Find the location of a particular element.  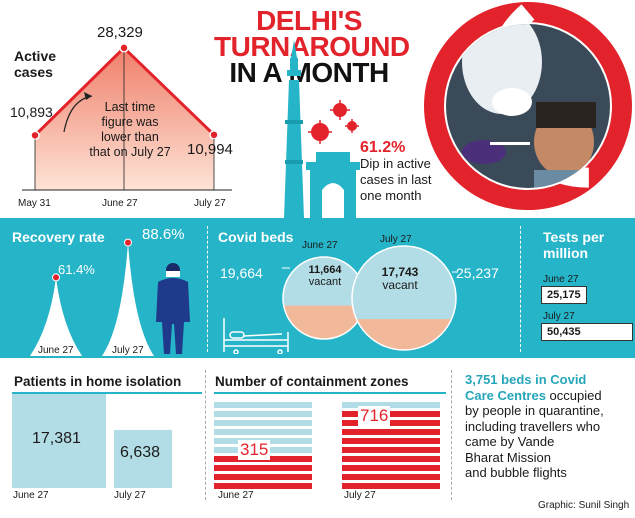

dip-donut-chart is located at coordinates (528, 106).